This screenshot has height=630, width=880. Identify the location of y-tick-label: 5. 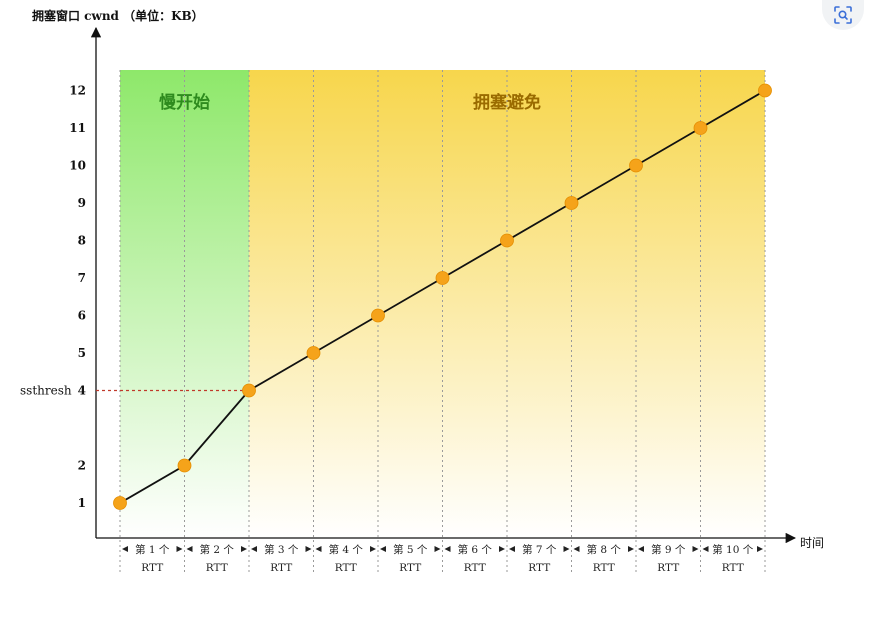
(82, 353).